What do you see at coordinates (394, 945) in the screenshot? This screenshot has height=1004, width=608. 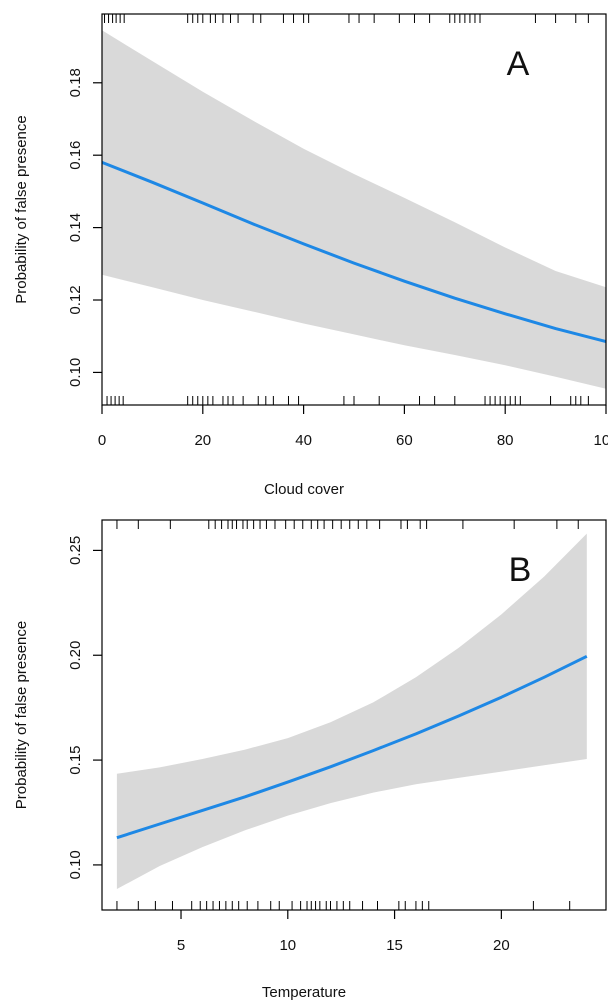 I see `x-tick-label: 15` at bounding box center [394, 945].